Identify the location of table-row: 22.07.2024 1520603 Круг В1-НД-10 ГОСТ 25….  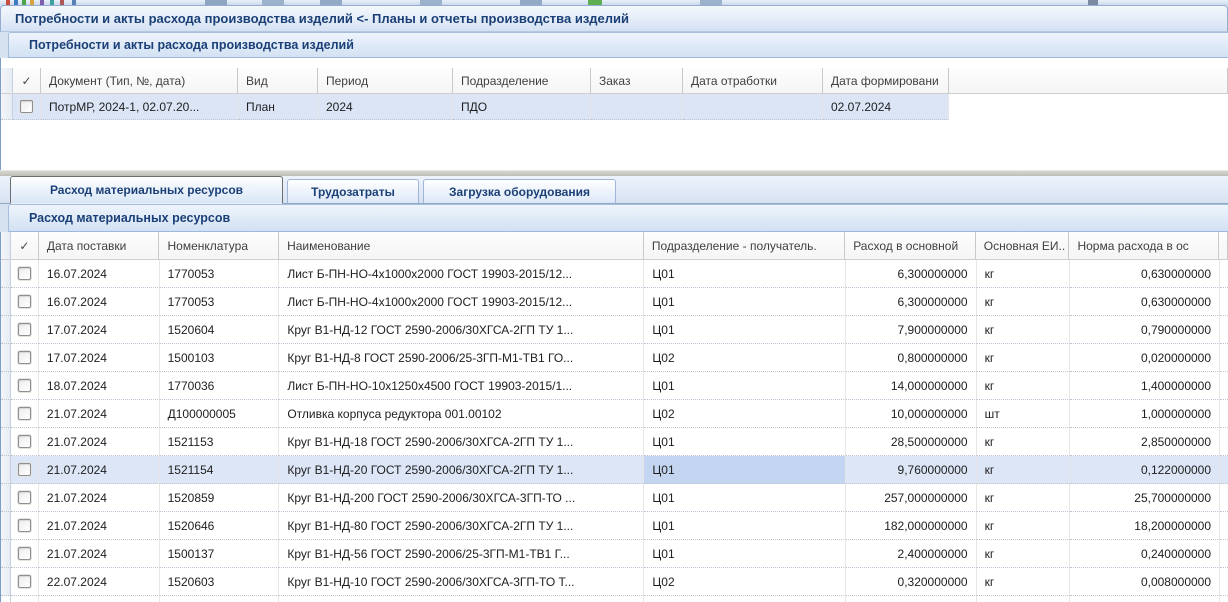
(614, 582).